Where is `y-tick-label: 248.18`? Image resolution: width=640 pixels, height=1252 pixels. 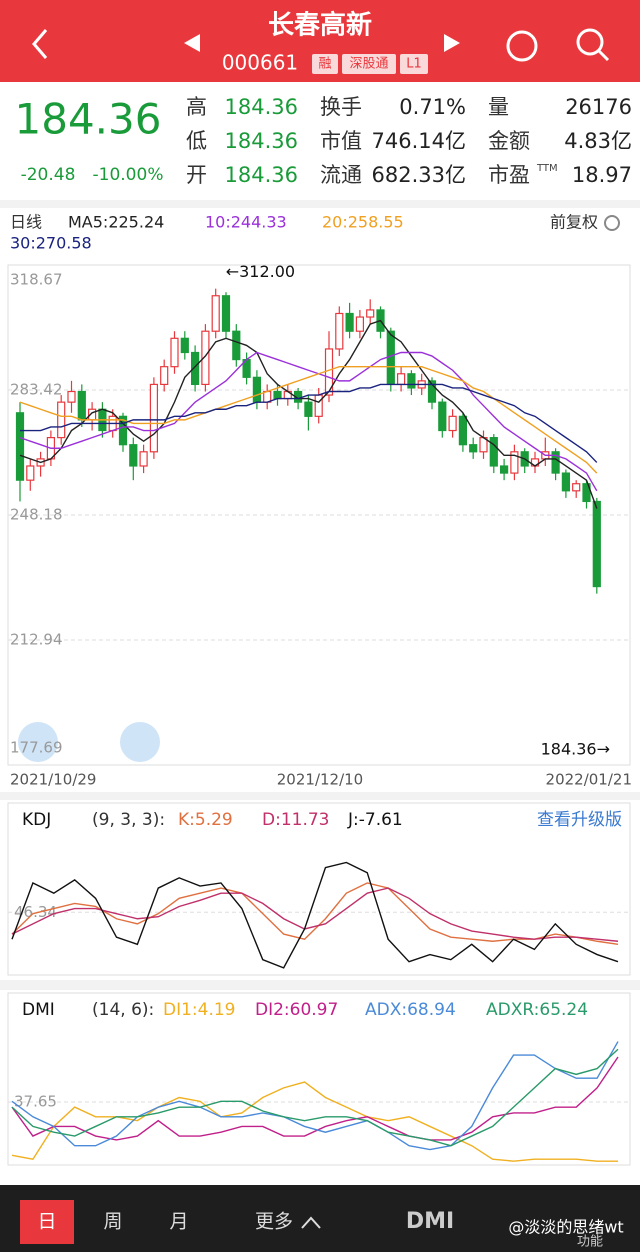
y-tick-label: 248.18 is located at coordinates (36, 515).